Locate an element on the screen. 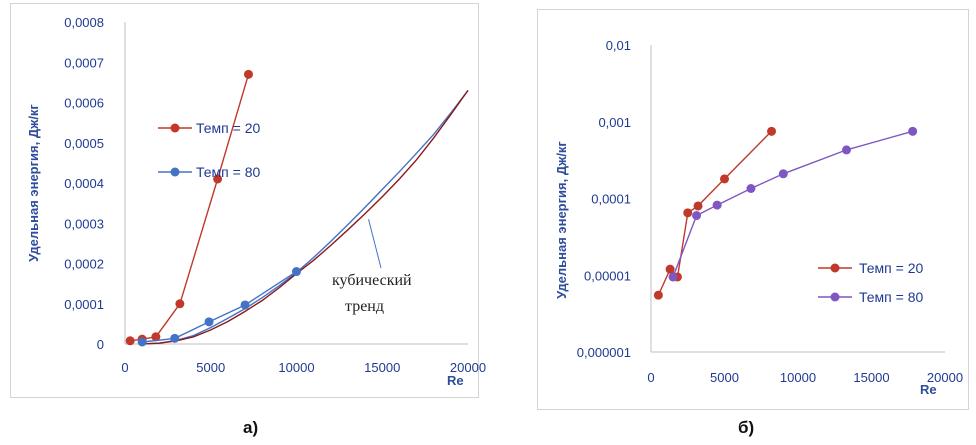 The height and width of the screenshot is (445, 976). annotation-line-2: тренд is located at coordinates (364, 306).